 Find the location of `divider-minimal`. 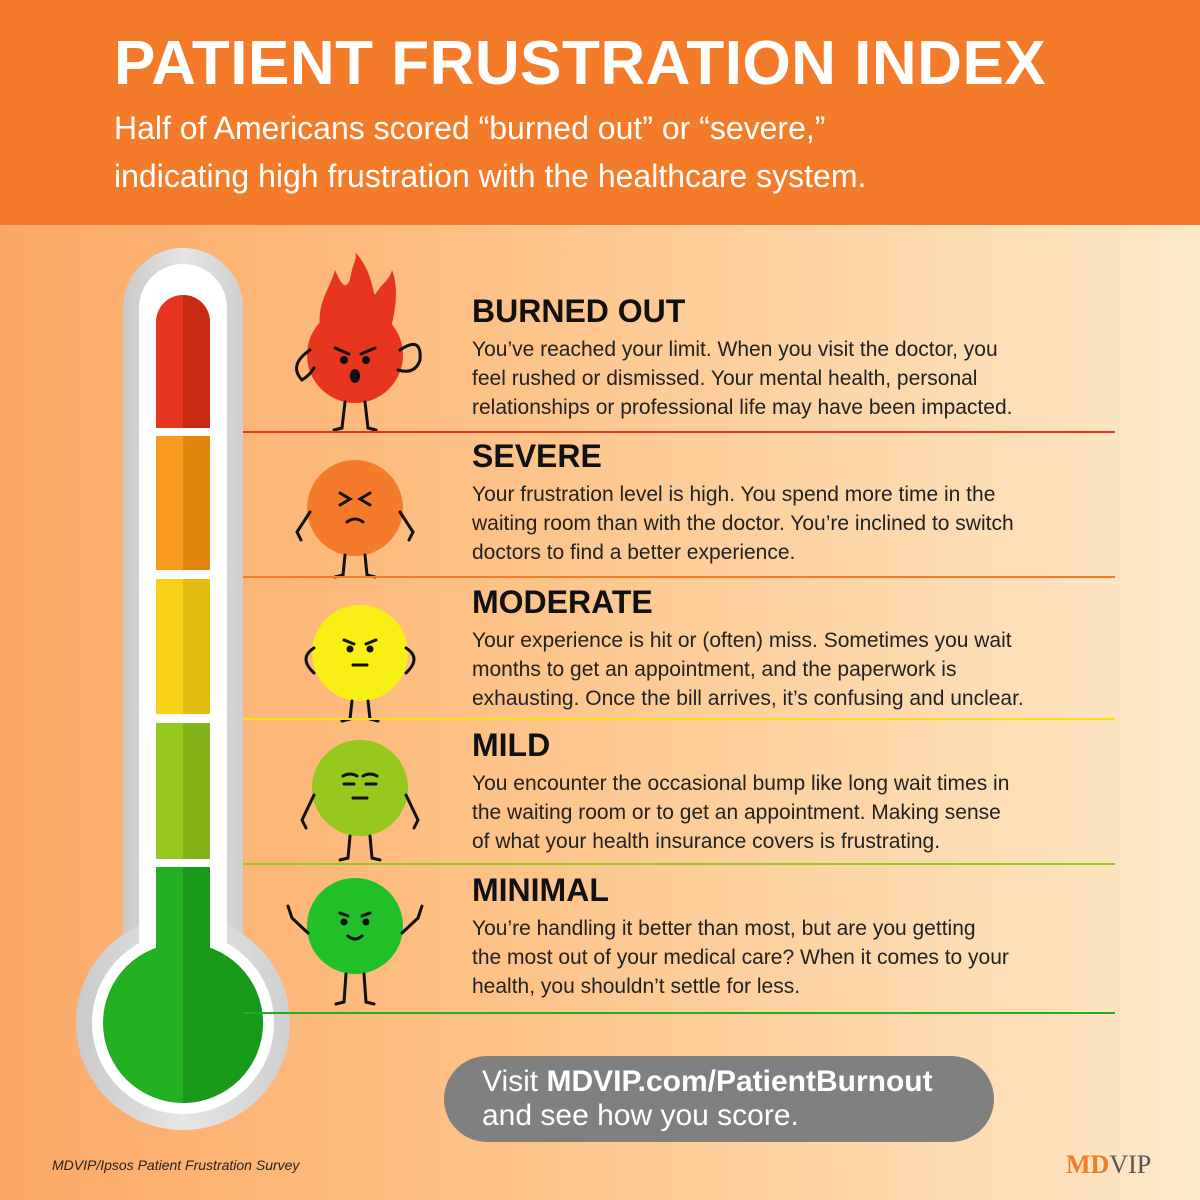

divider-minimal is located at coordinates (679, 1013).